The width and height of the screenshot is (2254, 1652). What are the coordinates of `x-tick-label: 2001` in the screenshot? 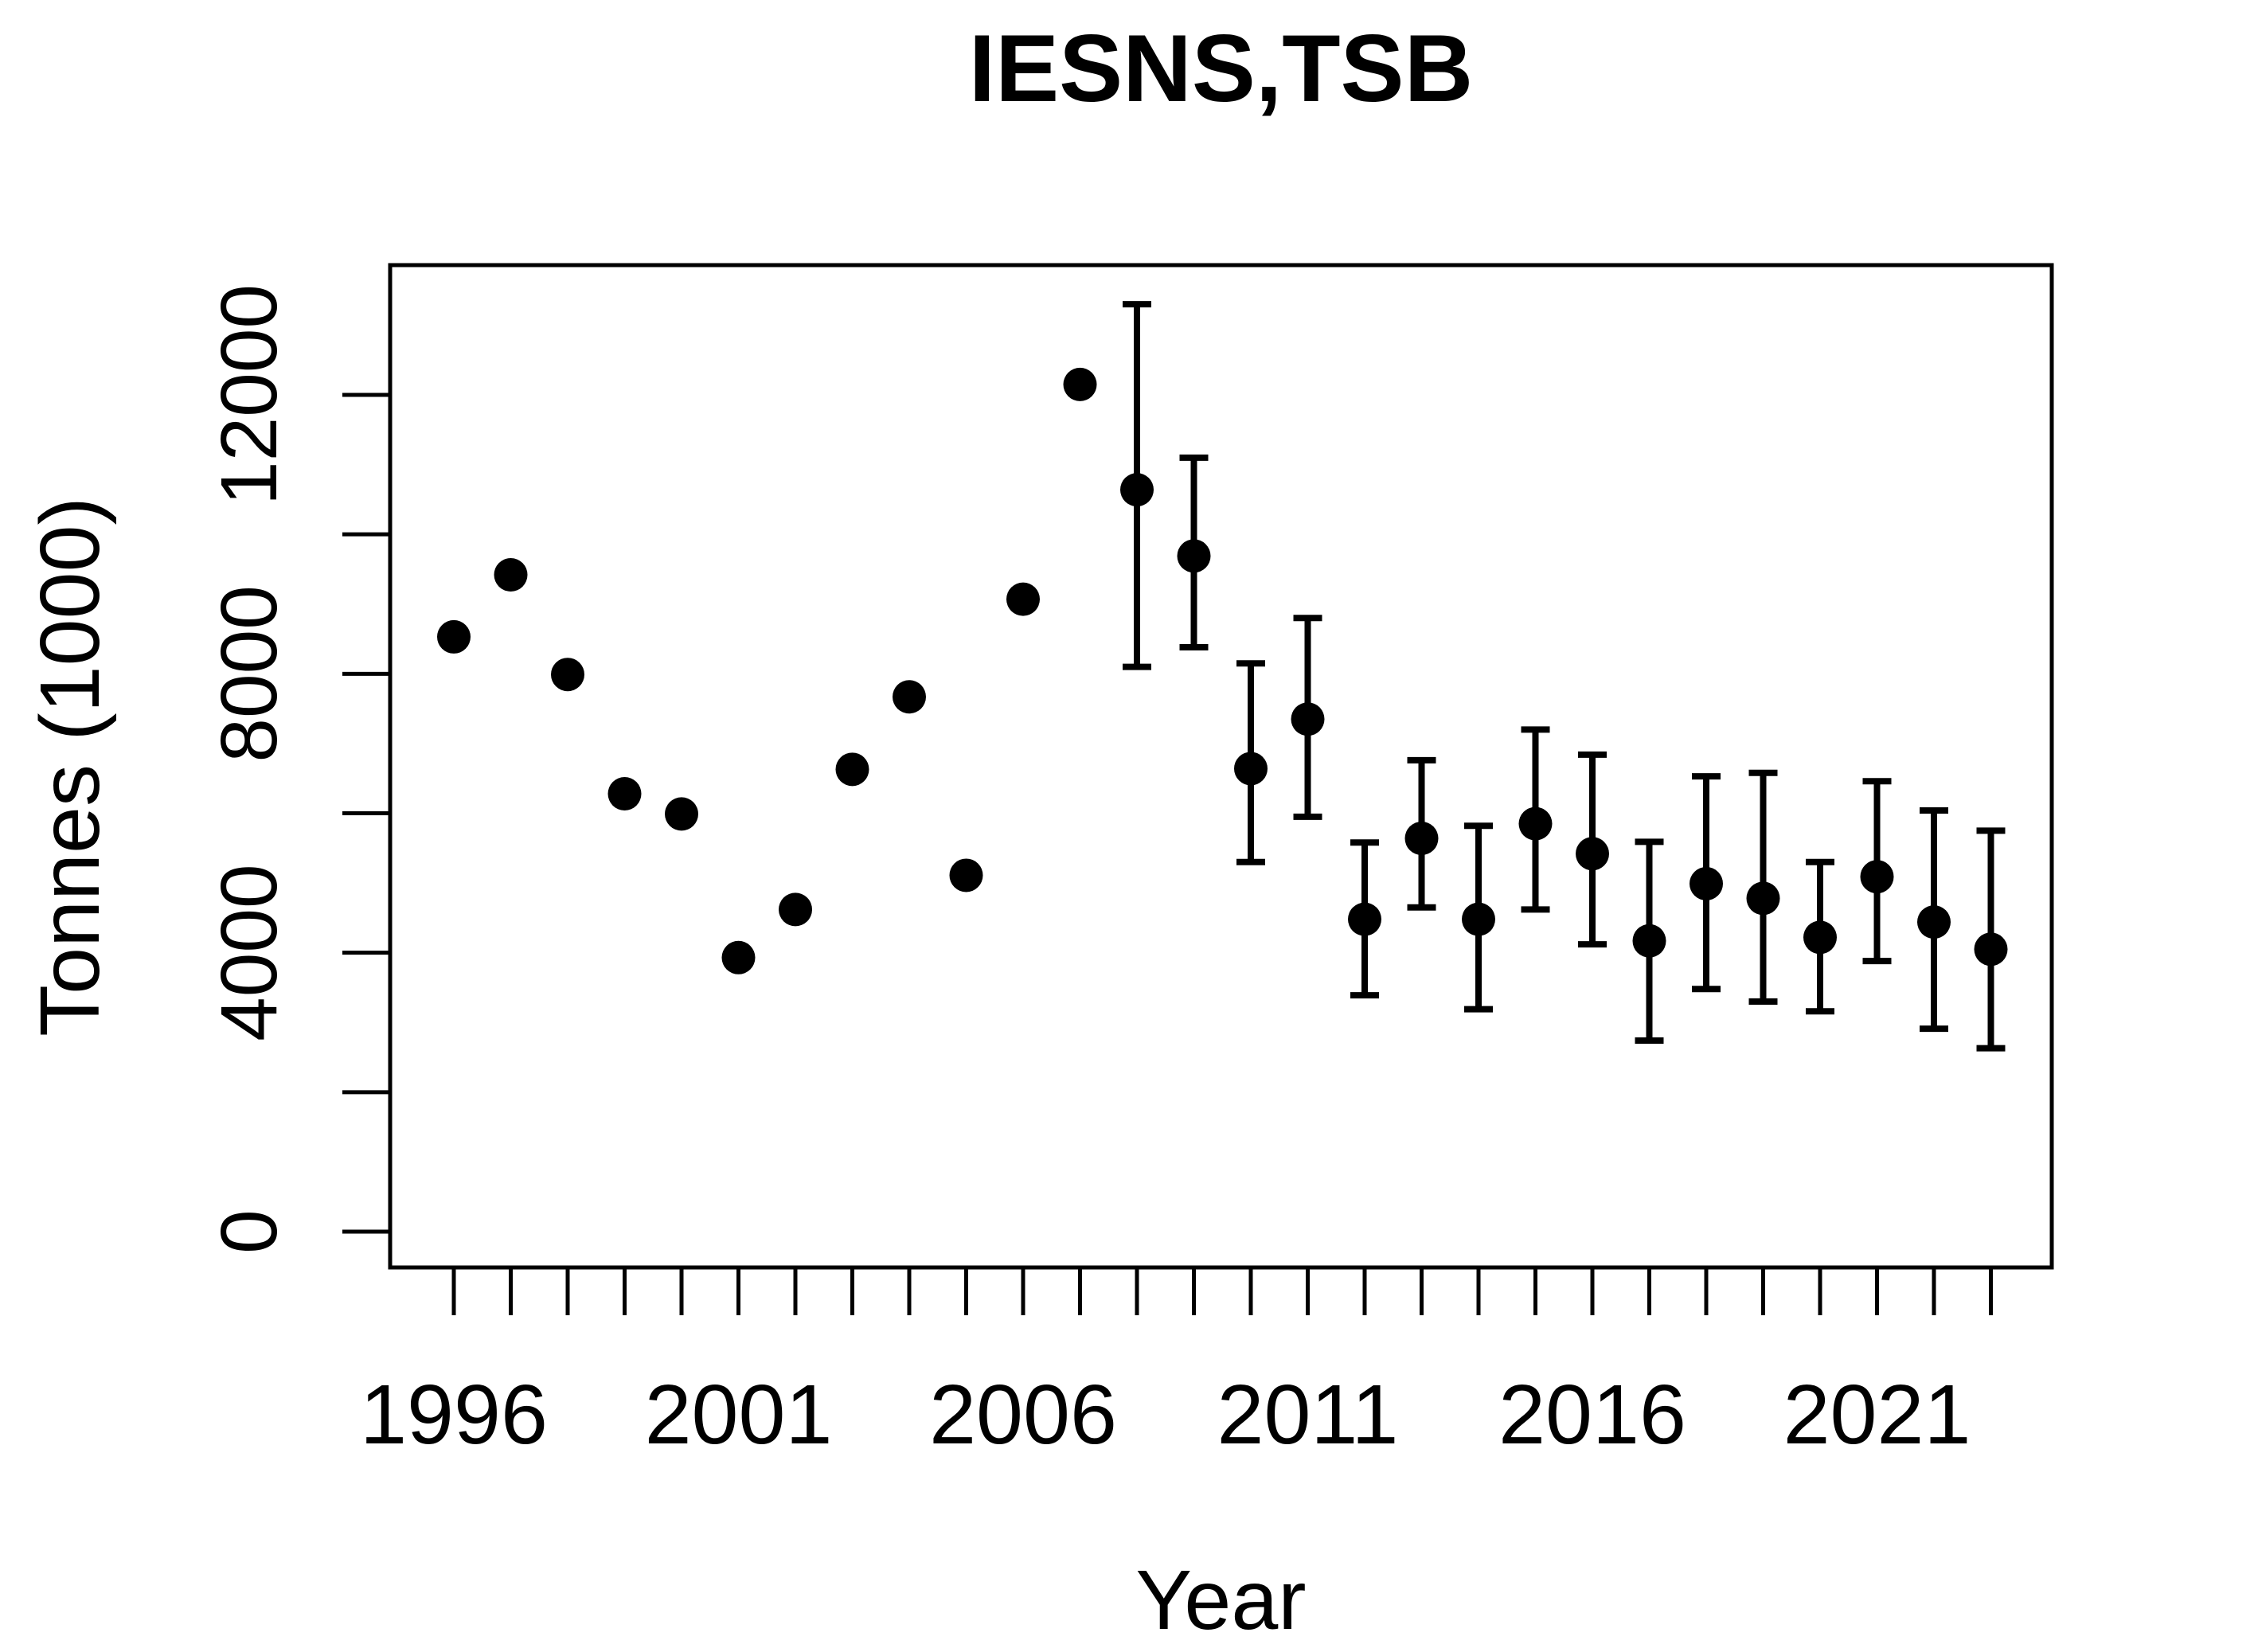 It's located at (739, 1415).